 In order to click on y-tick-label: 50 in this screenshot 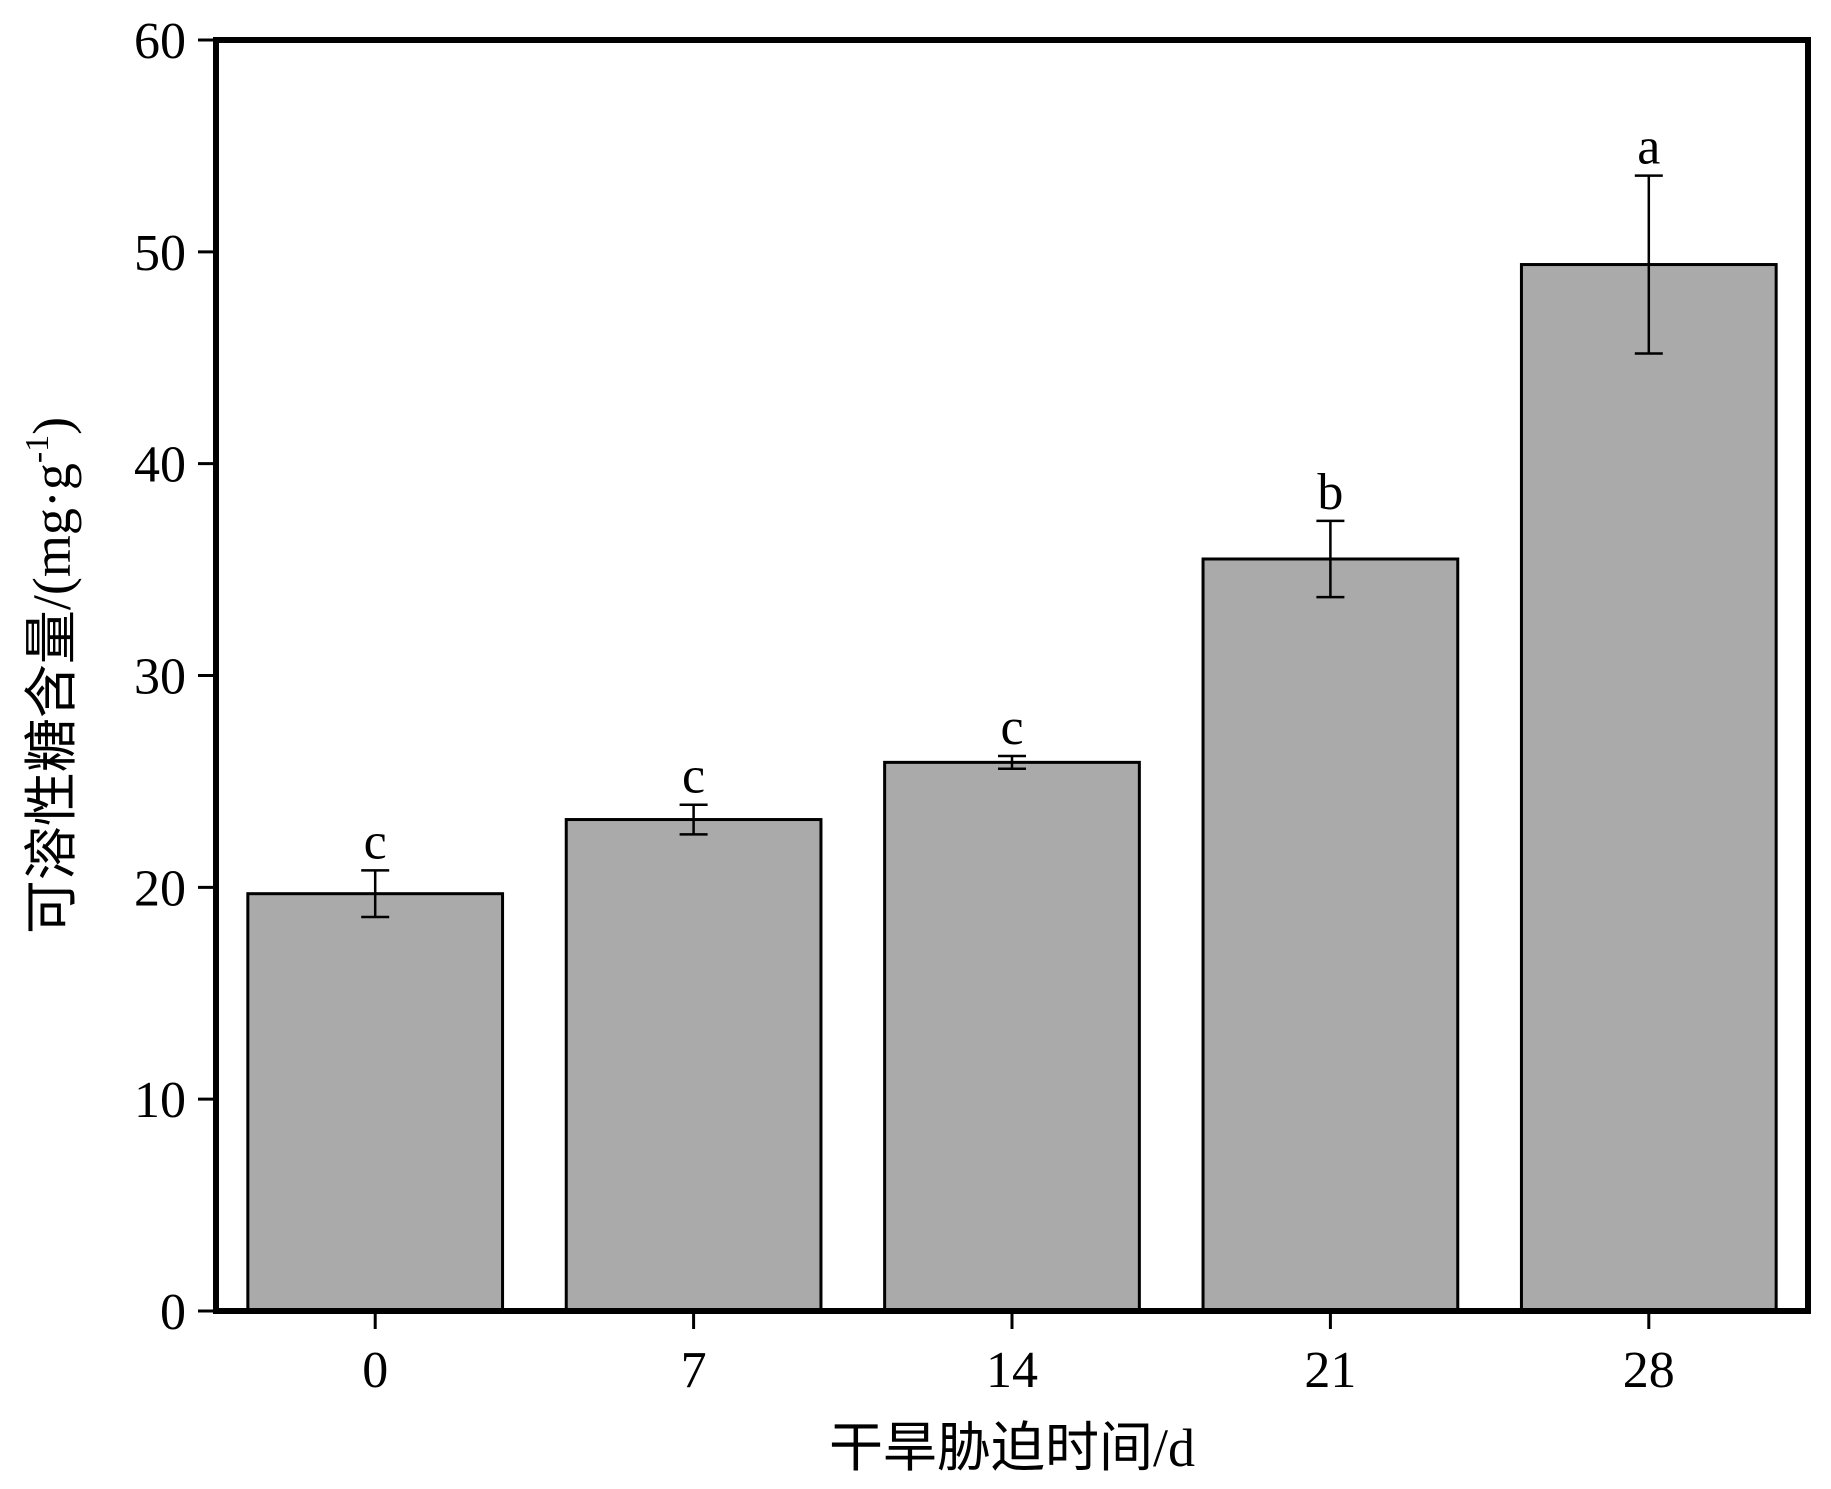, I will do `click(160, 253)`.